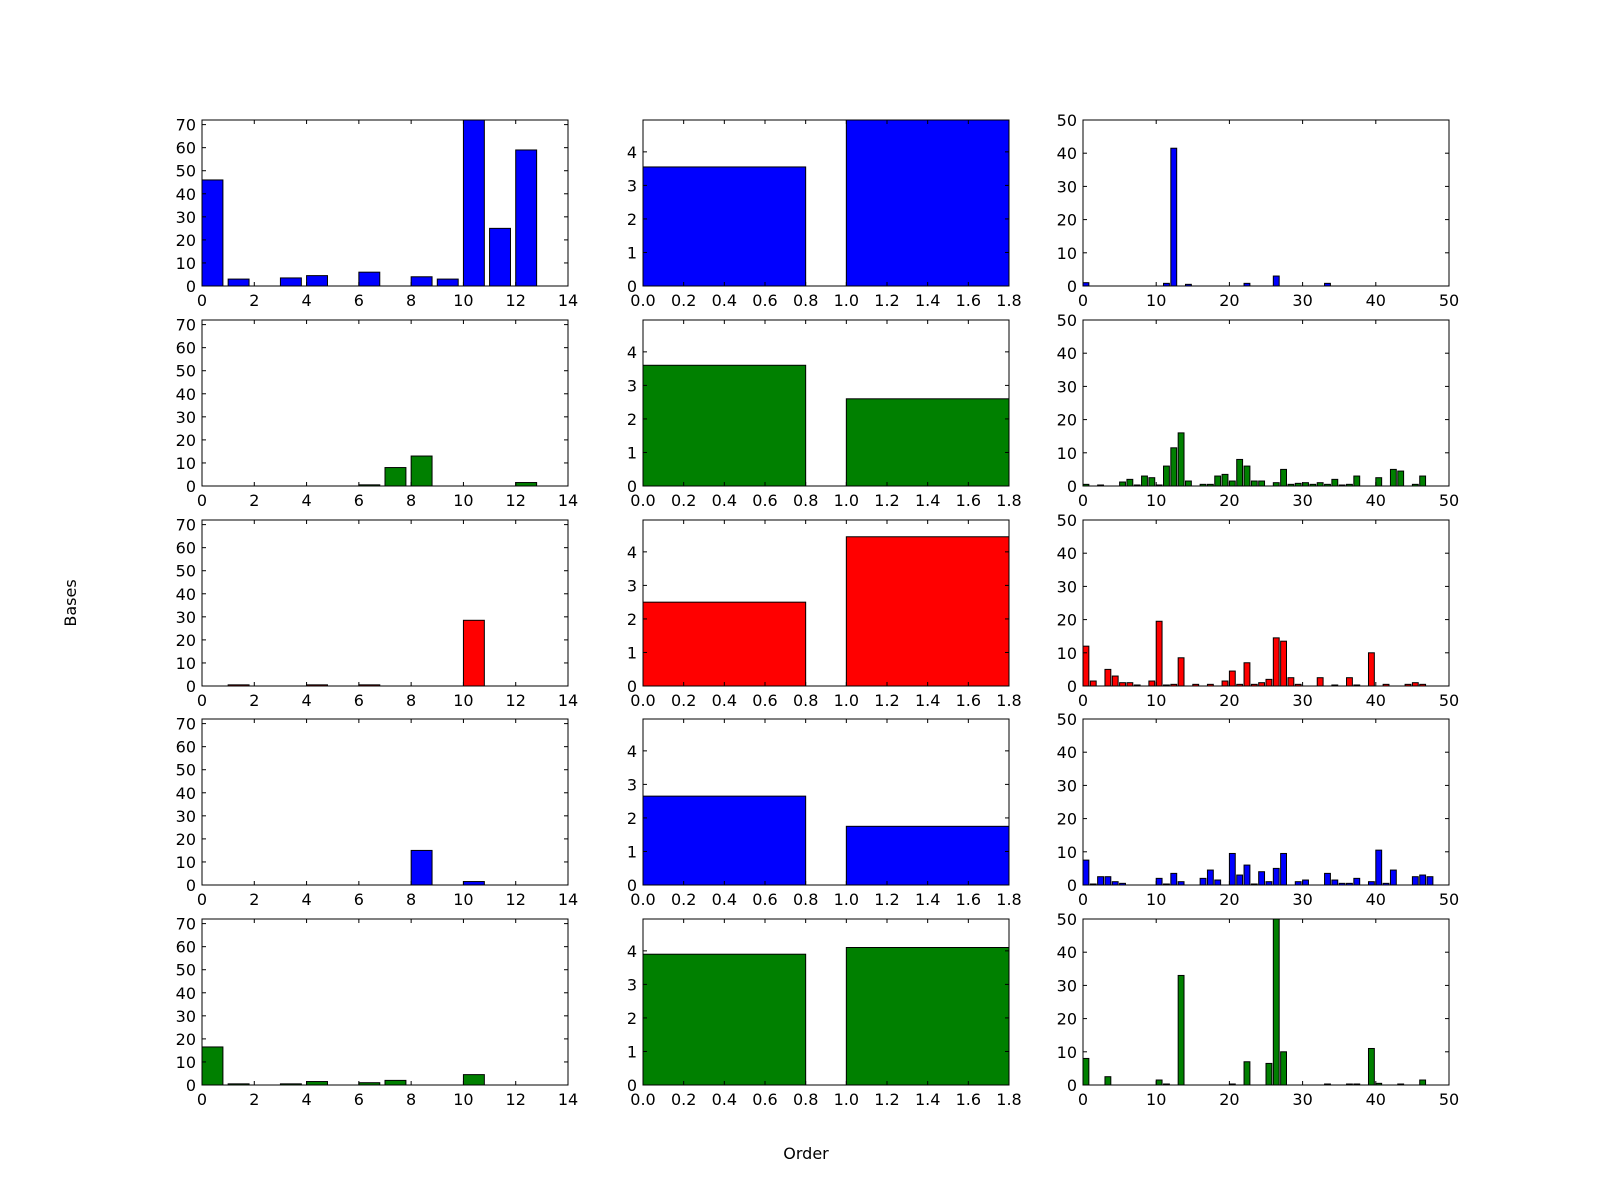  I want to click on bar-group, so click(1255, 459).